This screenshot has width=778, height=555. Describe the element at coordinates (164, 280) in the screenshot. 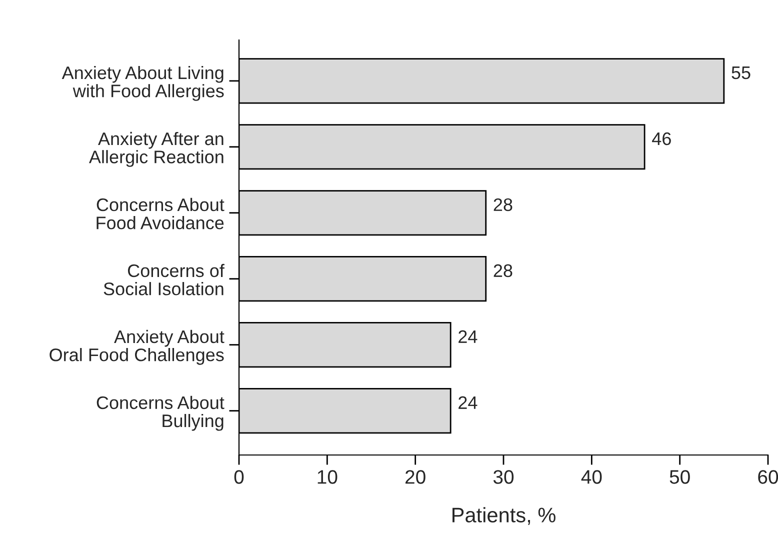

I see `y-tick-label: Concerns of Social Isolation` at that location.